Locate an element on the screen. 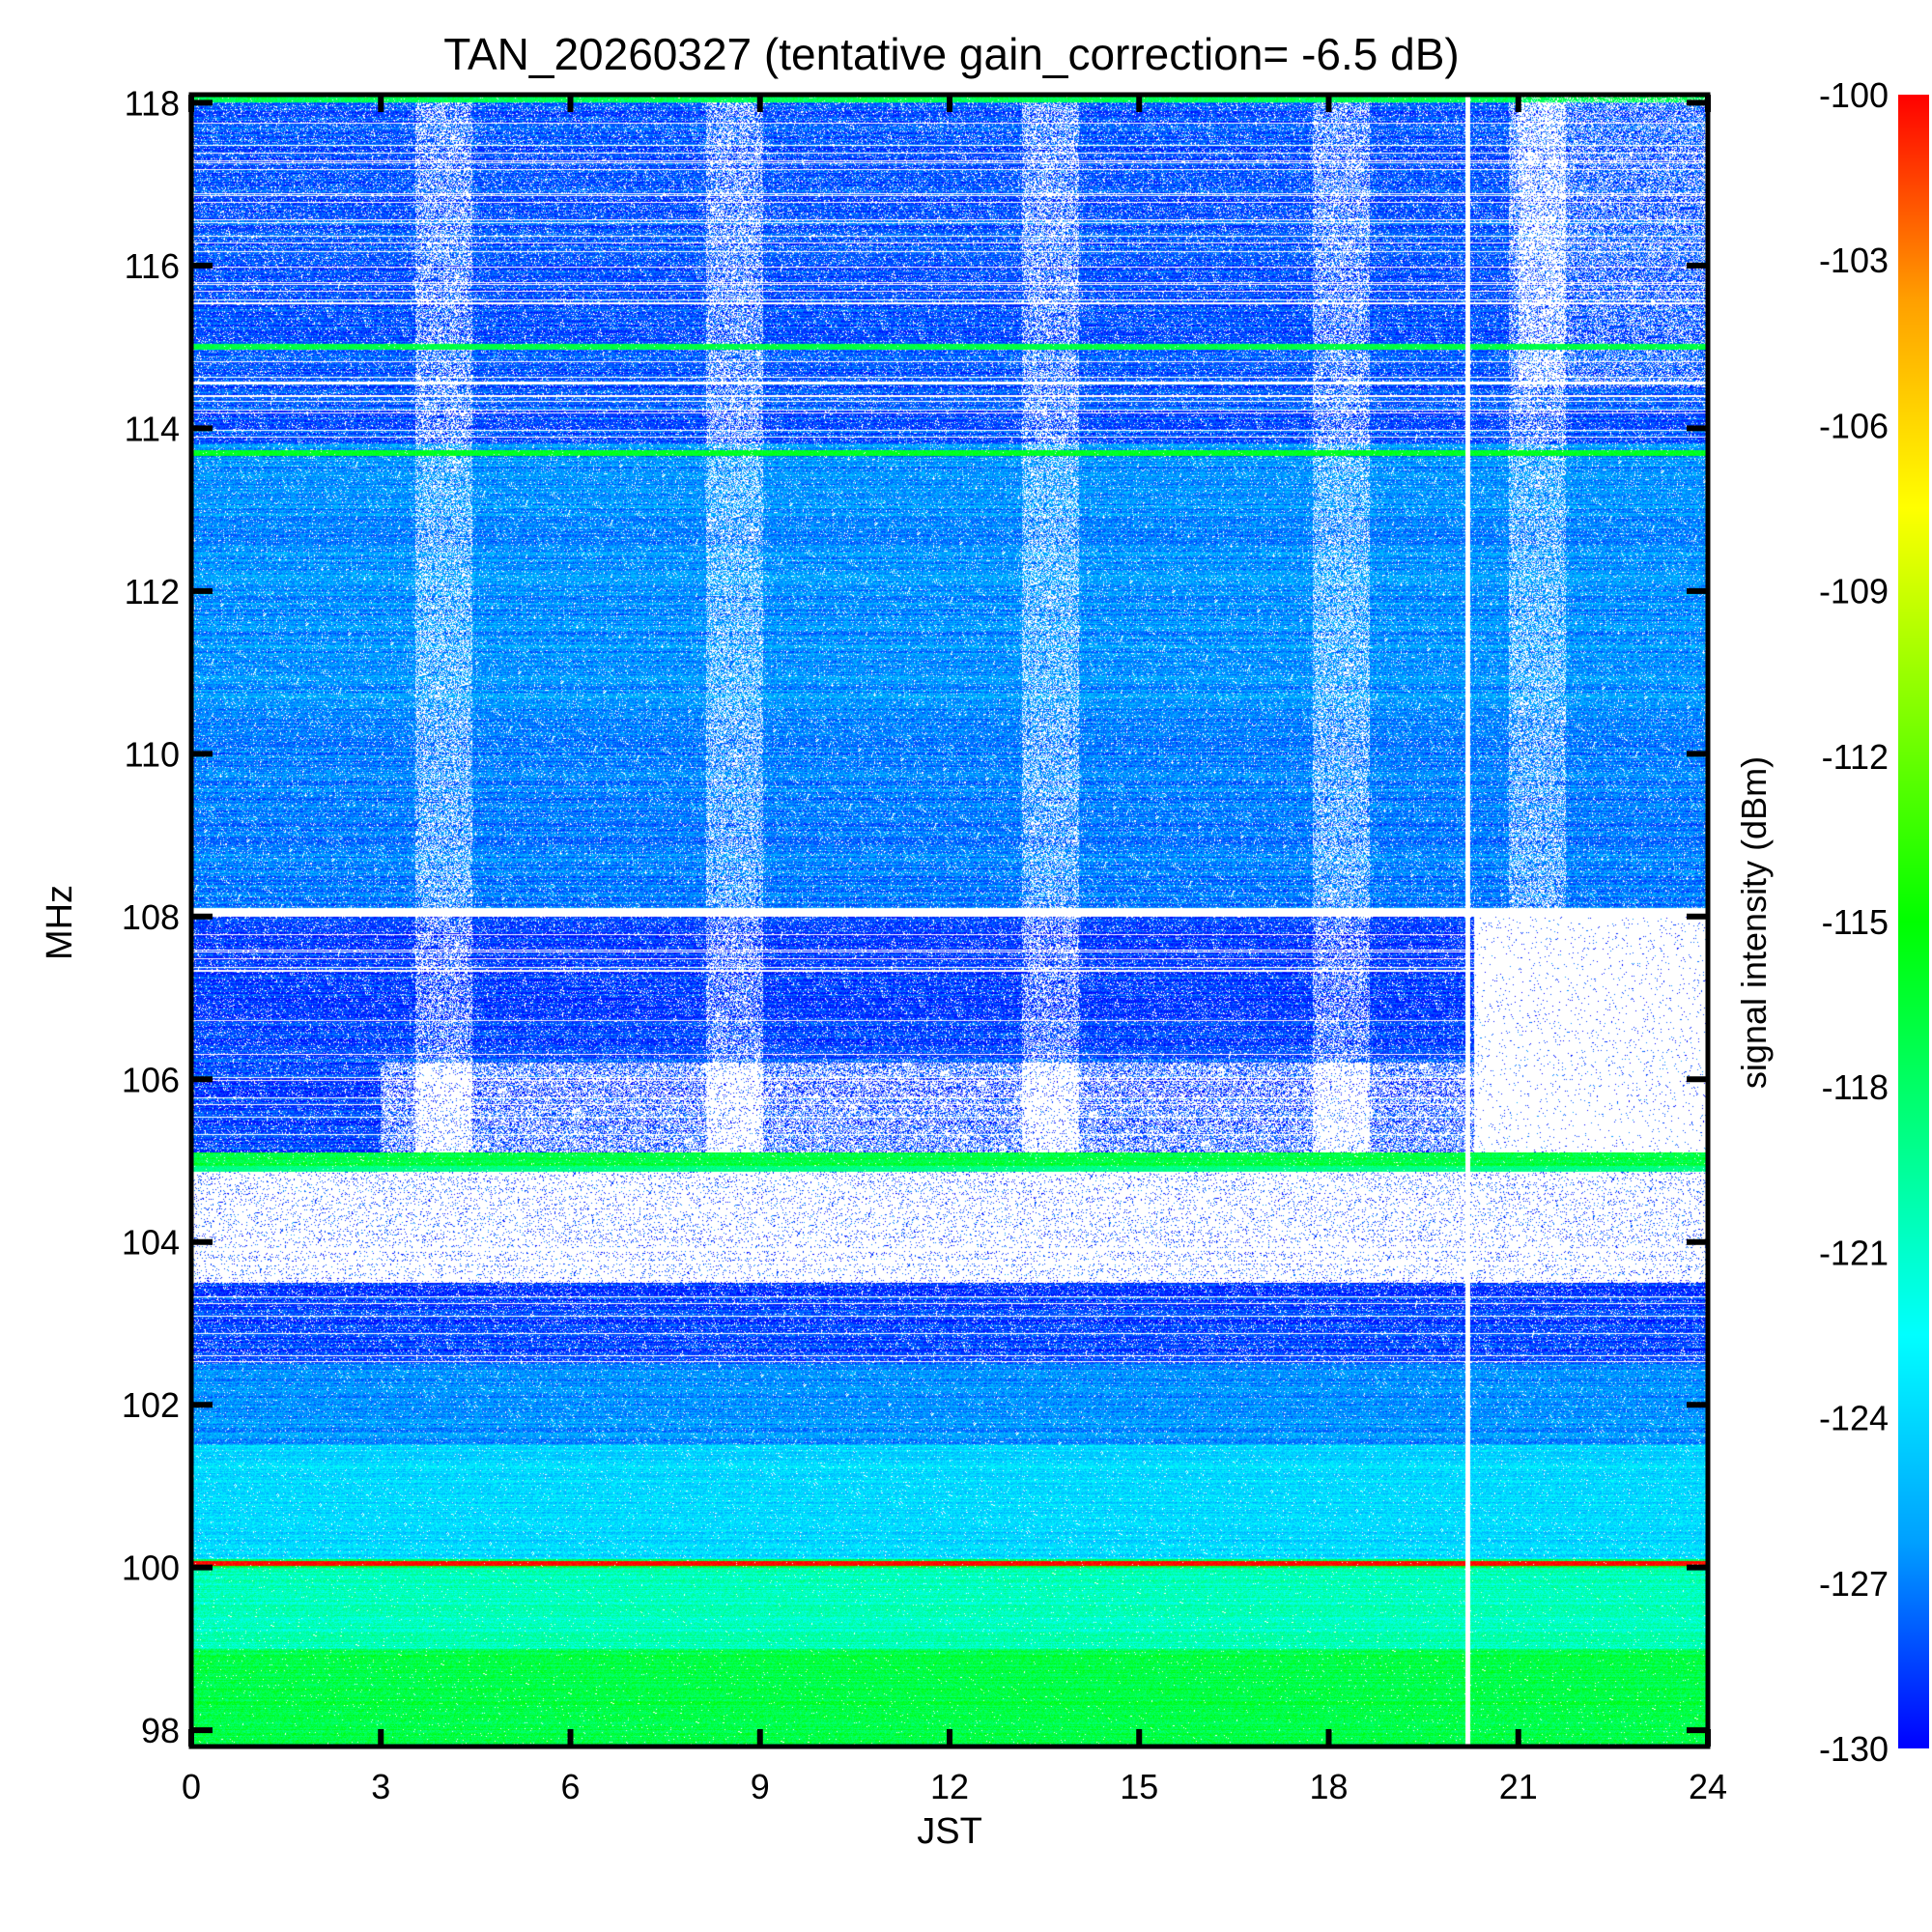  x-tick-label: 9 is located at coordinates (760, 1786).